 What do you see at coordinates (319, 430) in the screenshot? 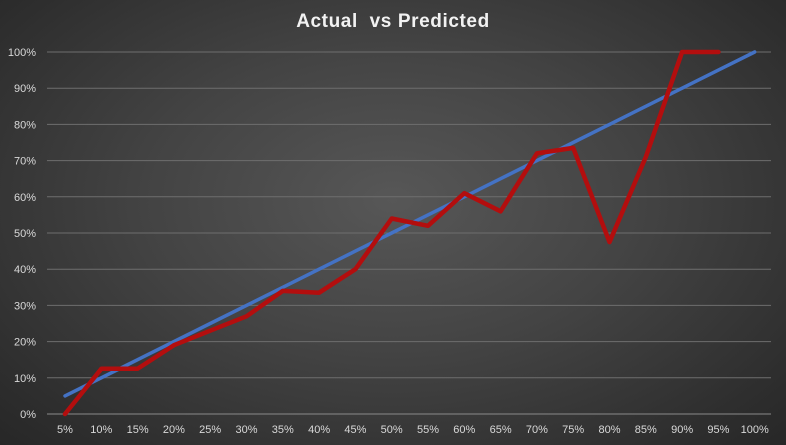
I see `x-tick-label: 40%` at bounding box center [319, 430].